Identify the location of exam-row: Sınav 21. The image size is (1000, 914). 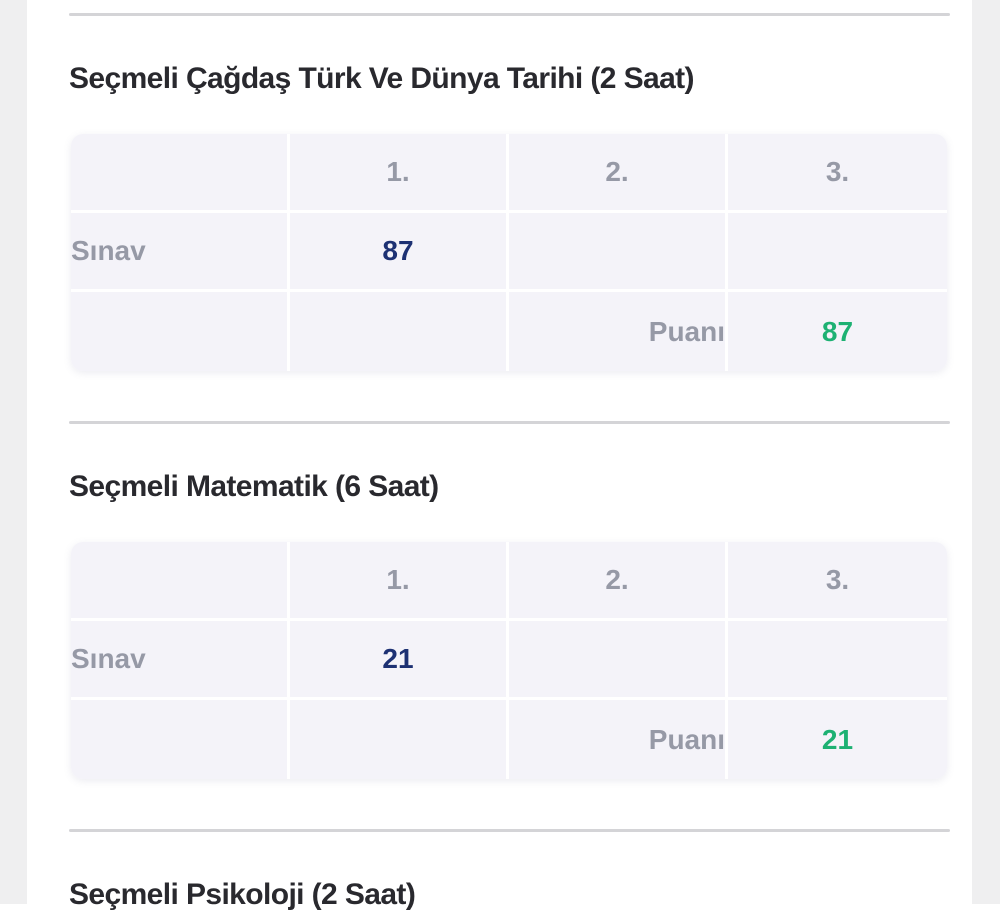
(509, 660).